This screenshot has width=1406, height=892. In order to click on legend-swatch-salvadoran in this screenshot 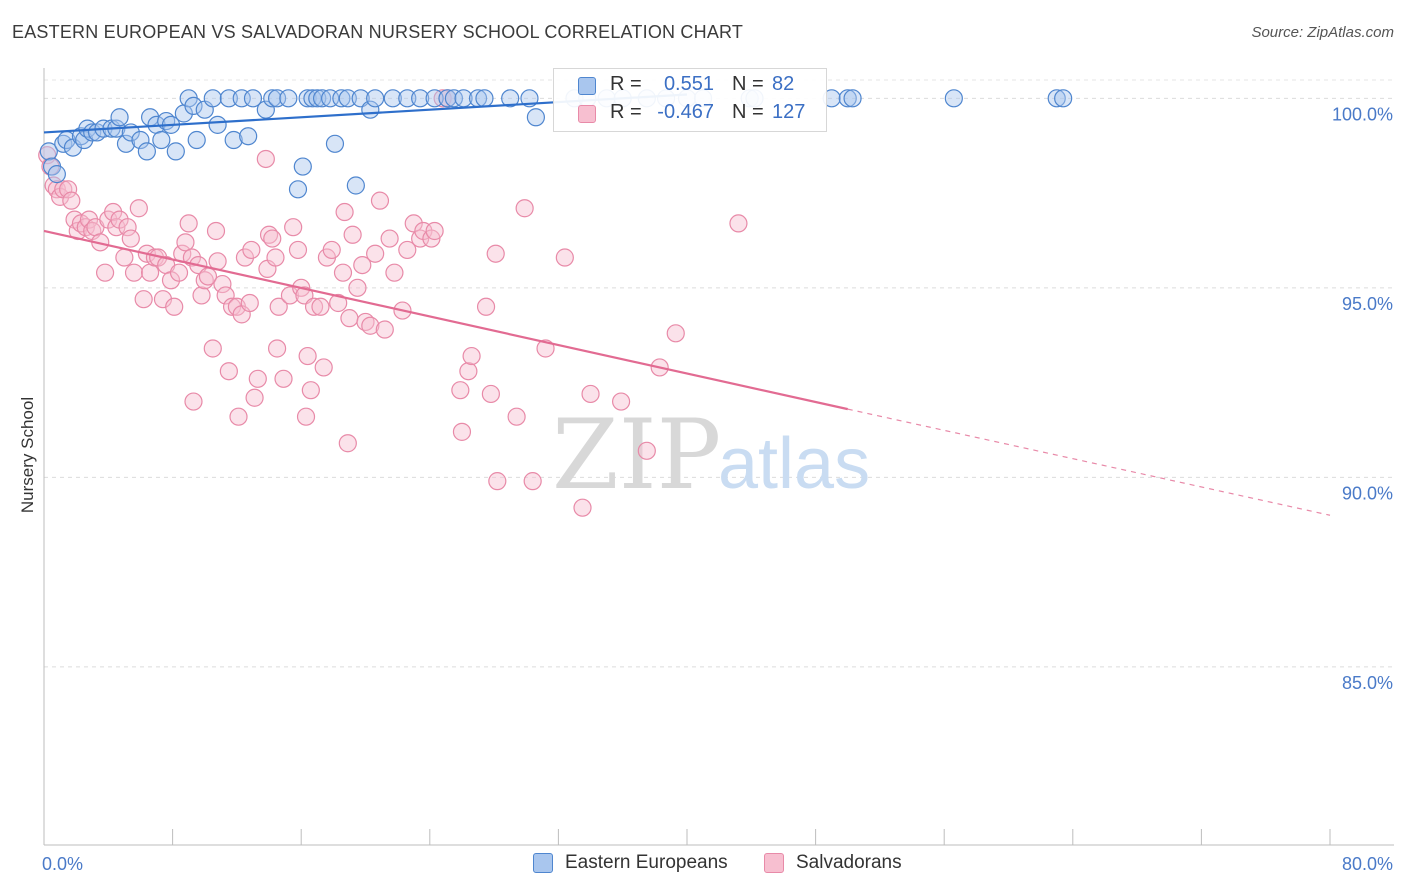, I will do `click(774, 863)`.